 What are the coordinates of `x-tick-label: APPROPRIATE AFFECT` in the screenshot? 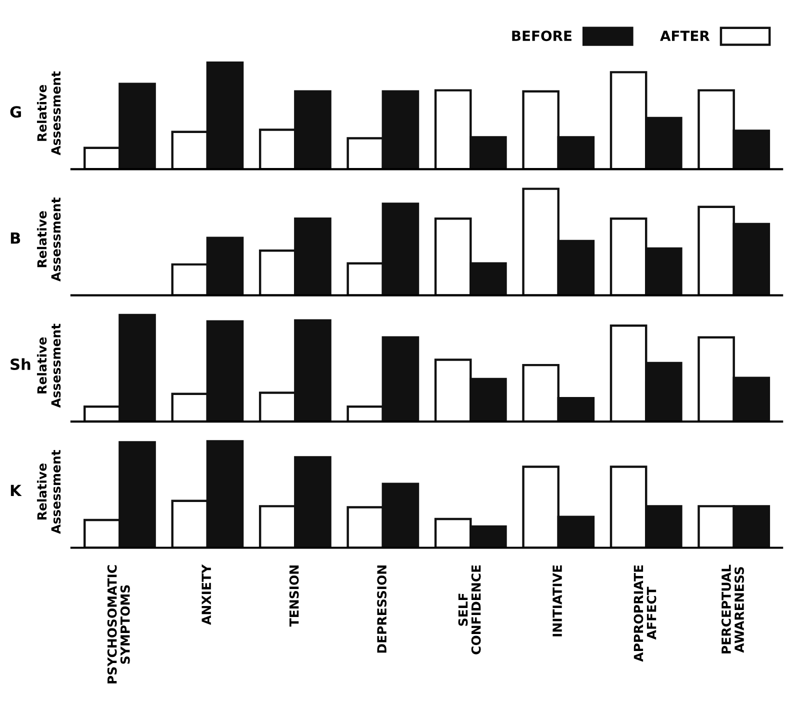 It's located at (645, 613).